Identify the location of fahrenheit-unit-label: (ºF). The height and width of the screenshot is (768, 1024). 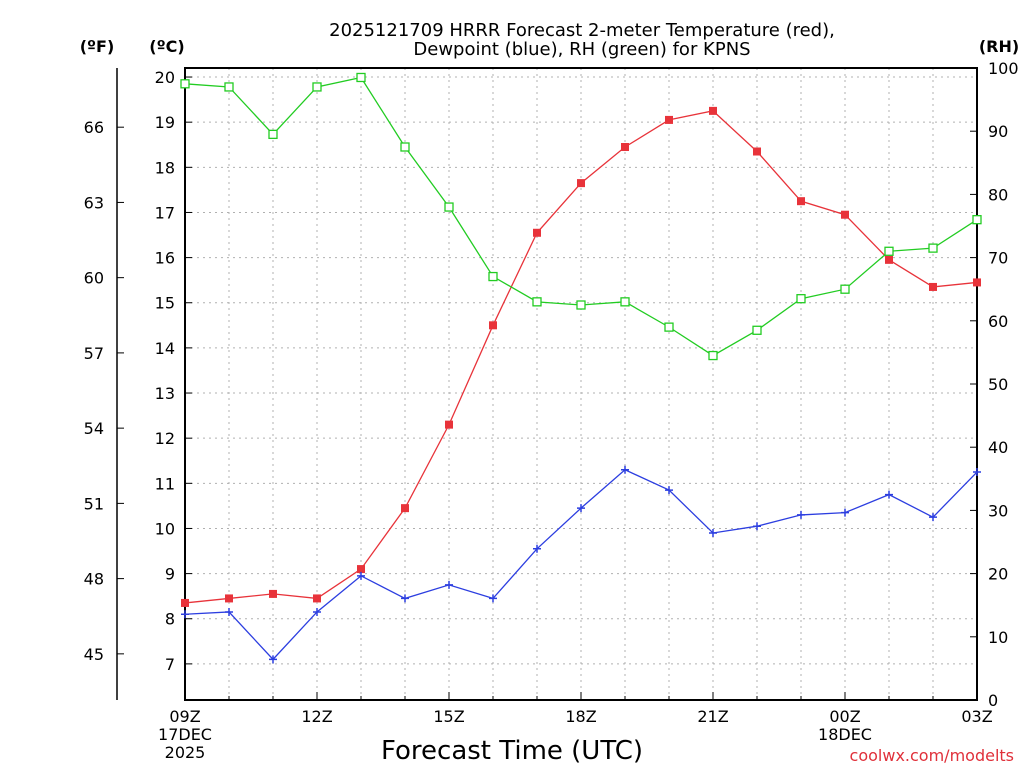
(97, 46).